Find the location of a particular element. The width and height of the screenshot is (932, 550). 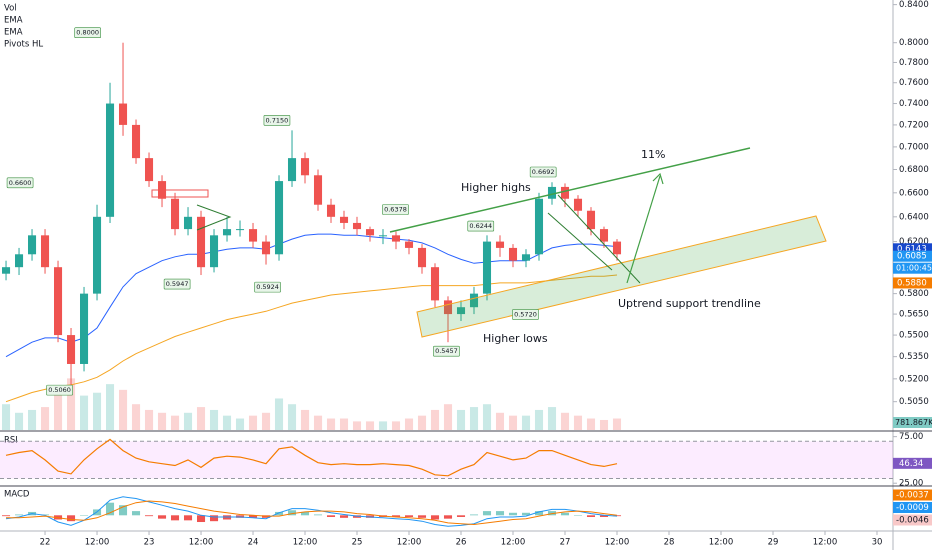

pivot-label: 0.5720 is located at coordinates (525, 314).